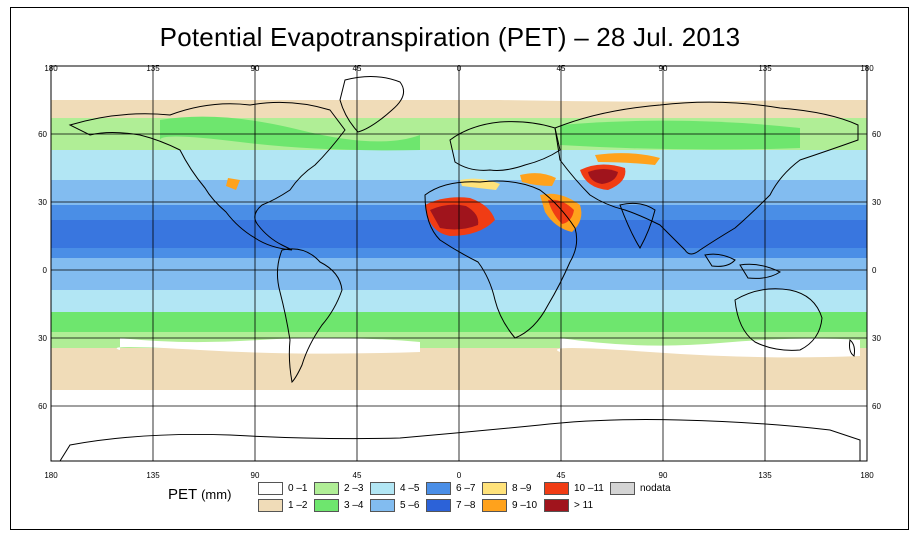 This screenshot has width=920, height=539. I want to click on lat-tick-right: 0, so click(874, 270).